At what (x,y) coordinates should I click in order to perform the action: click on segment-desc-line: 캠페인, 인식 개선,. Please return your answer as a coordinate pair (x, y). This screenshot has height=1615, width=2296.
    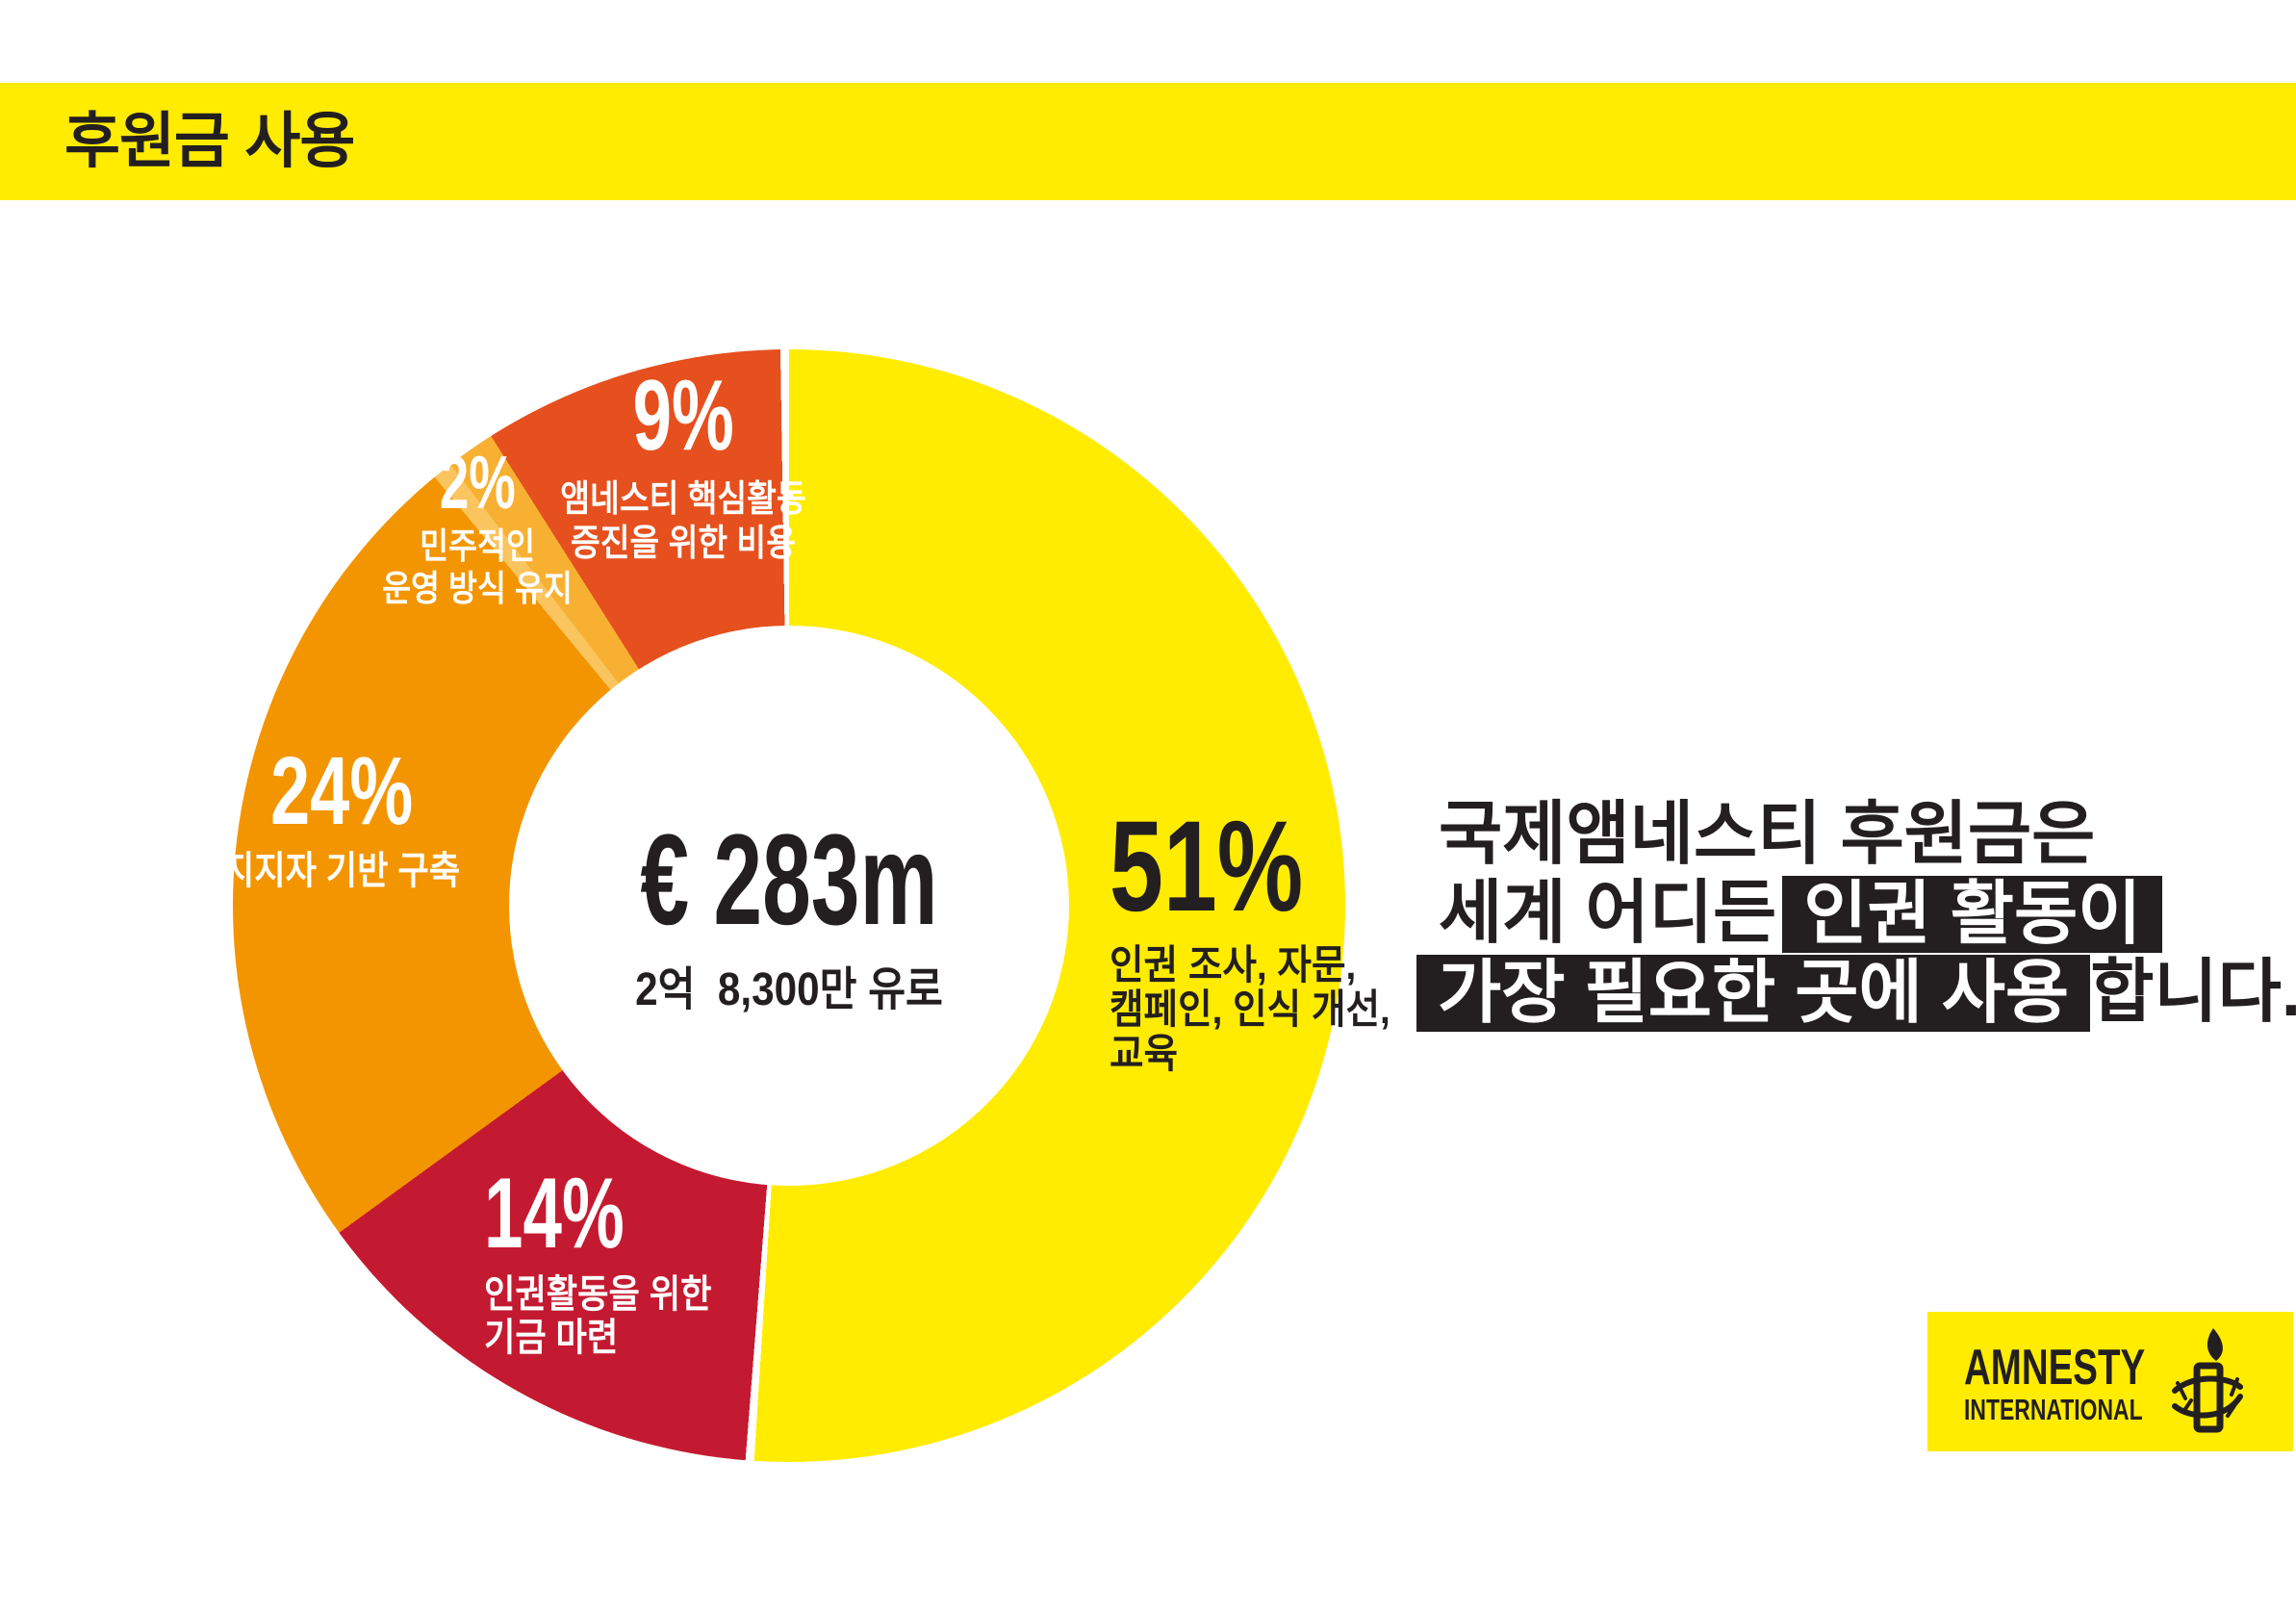
    Looking at the image, I should click on (1250, 1009).